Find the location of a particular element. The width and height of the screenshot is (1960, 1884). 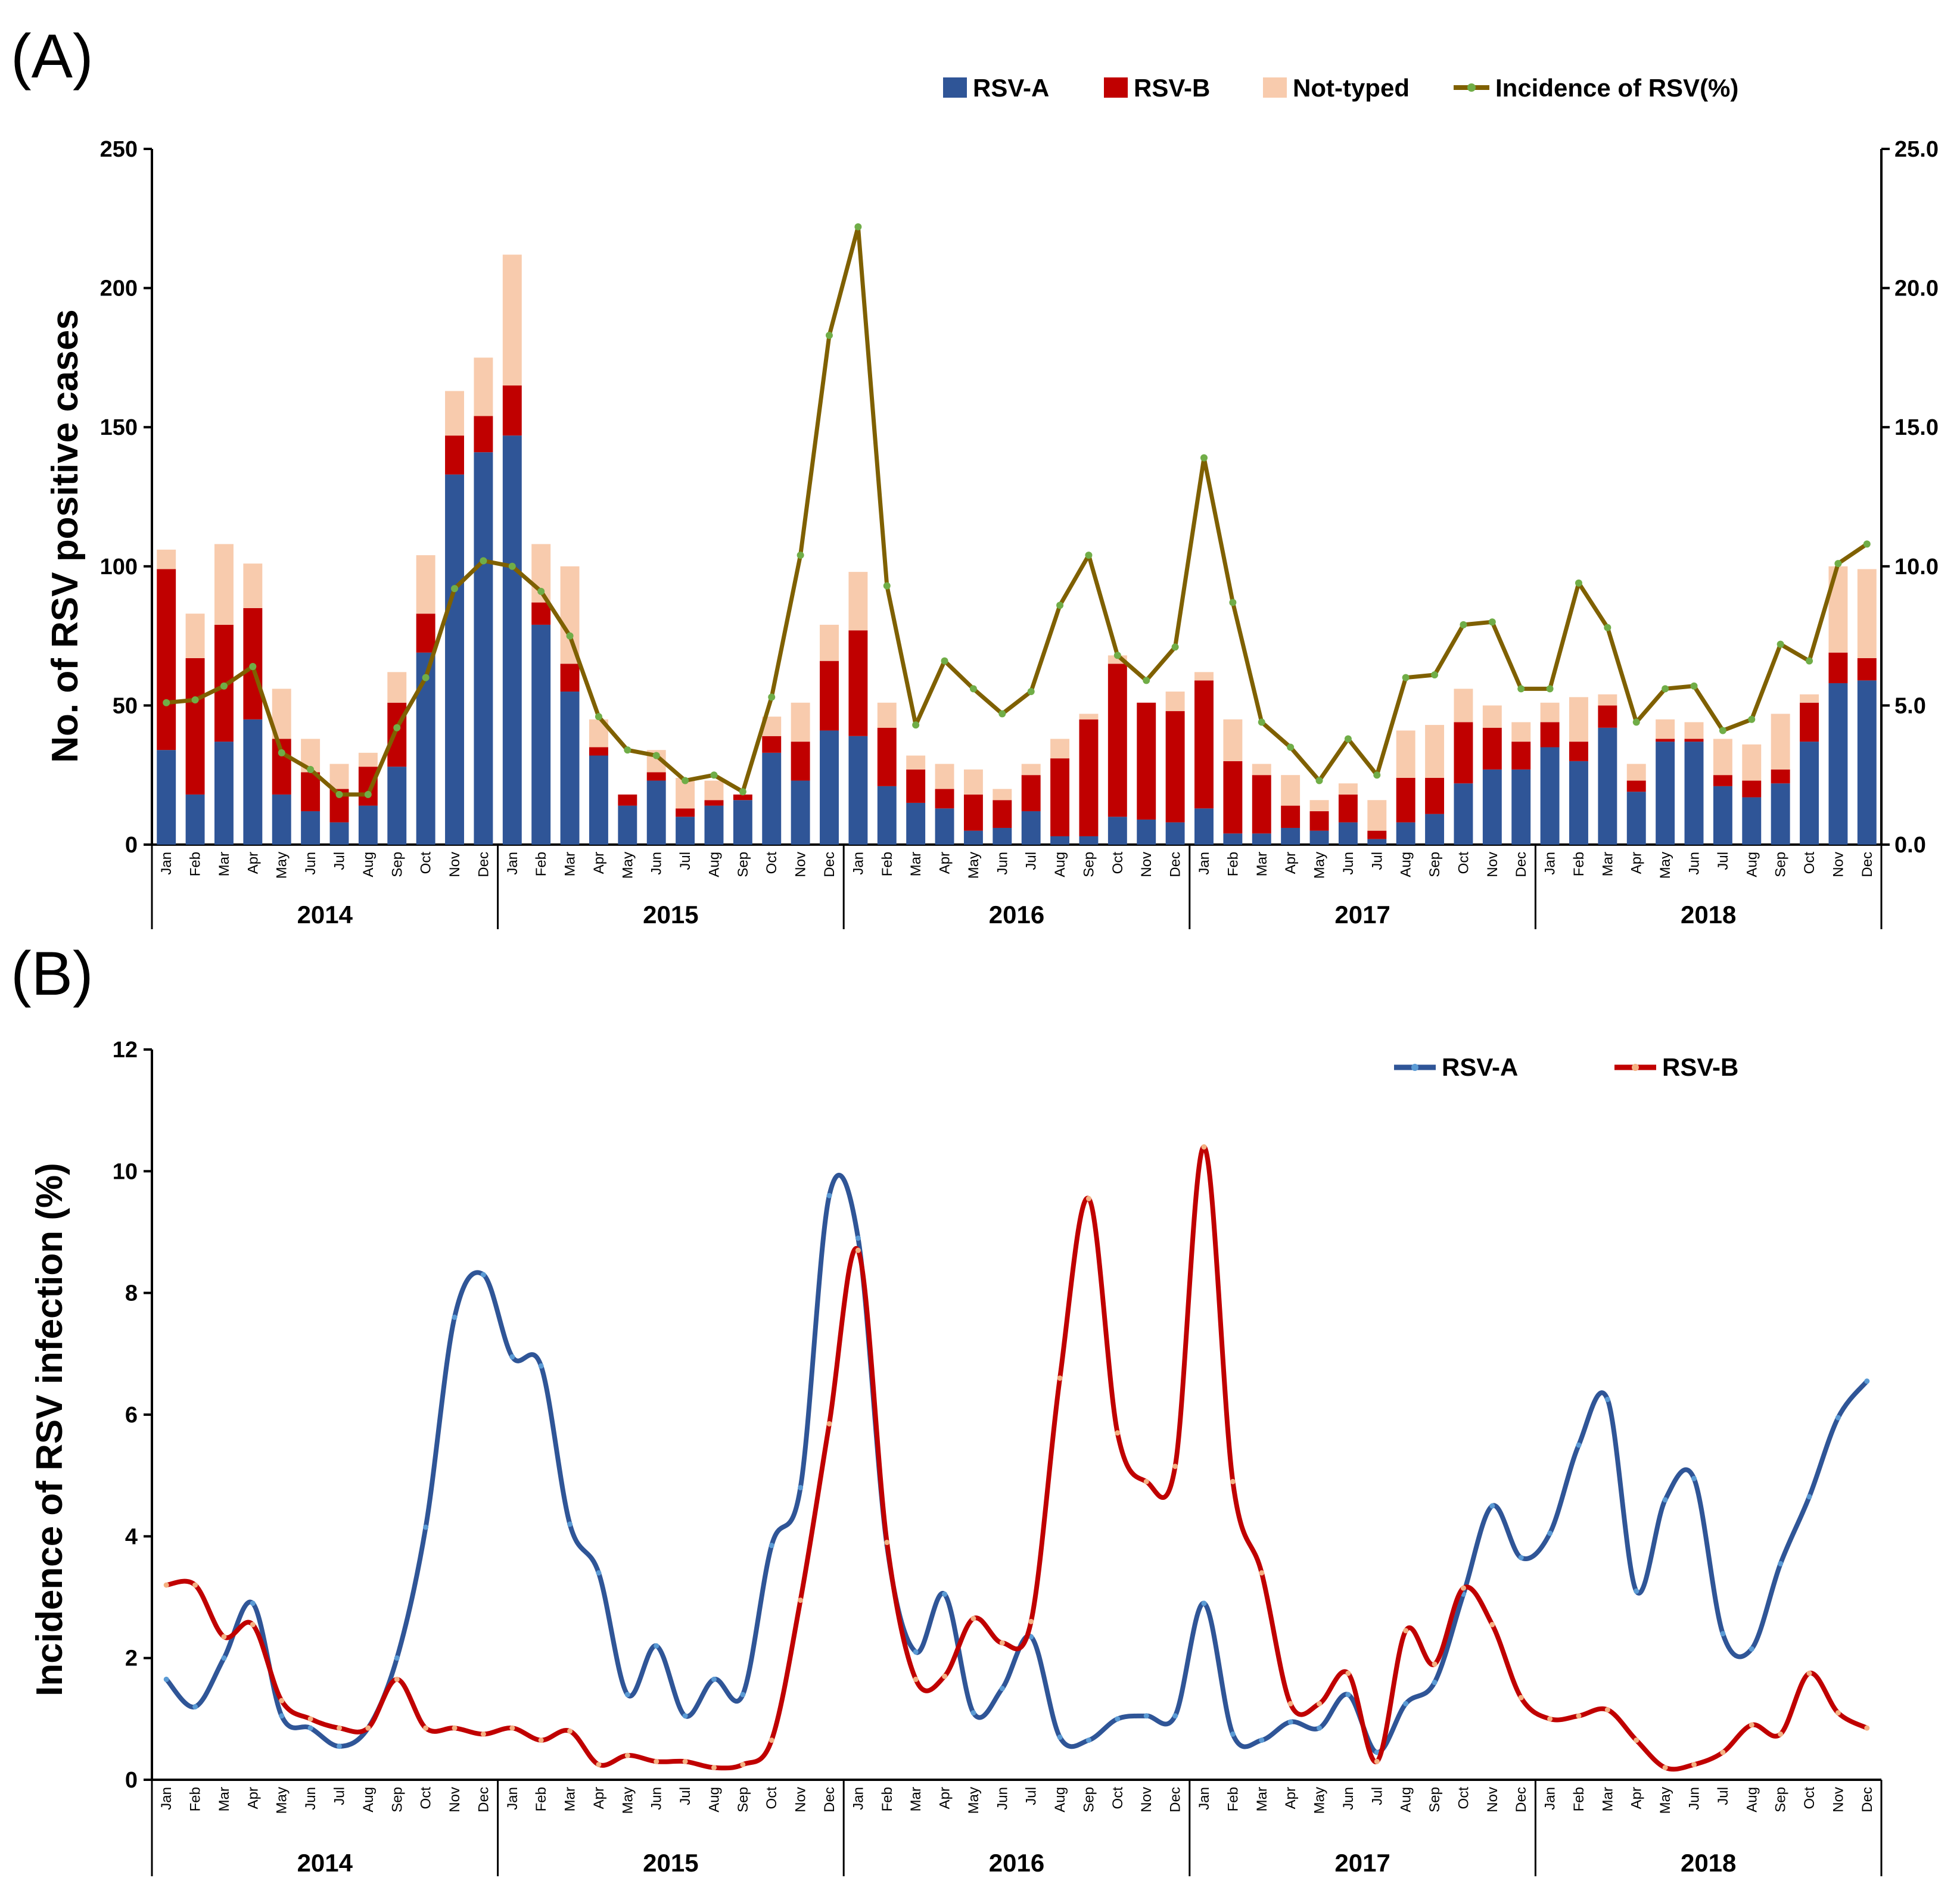

a-month-label: May is located at coordinates (1320, 865).